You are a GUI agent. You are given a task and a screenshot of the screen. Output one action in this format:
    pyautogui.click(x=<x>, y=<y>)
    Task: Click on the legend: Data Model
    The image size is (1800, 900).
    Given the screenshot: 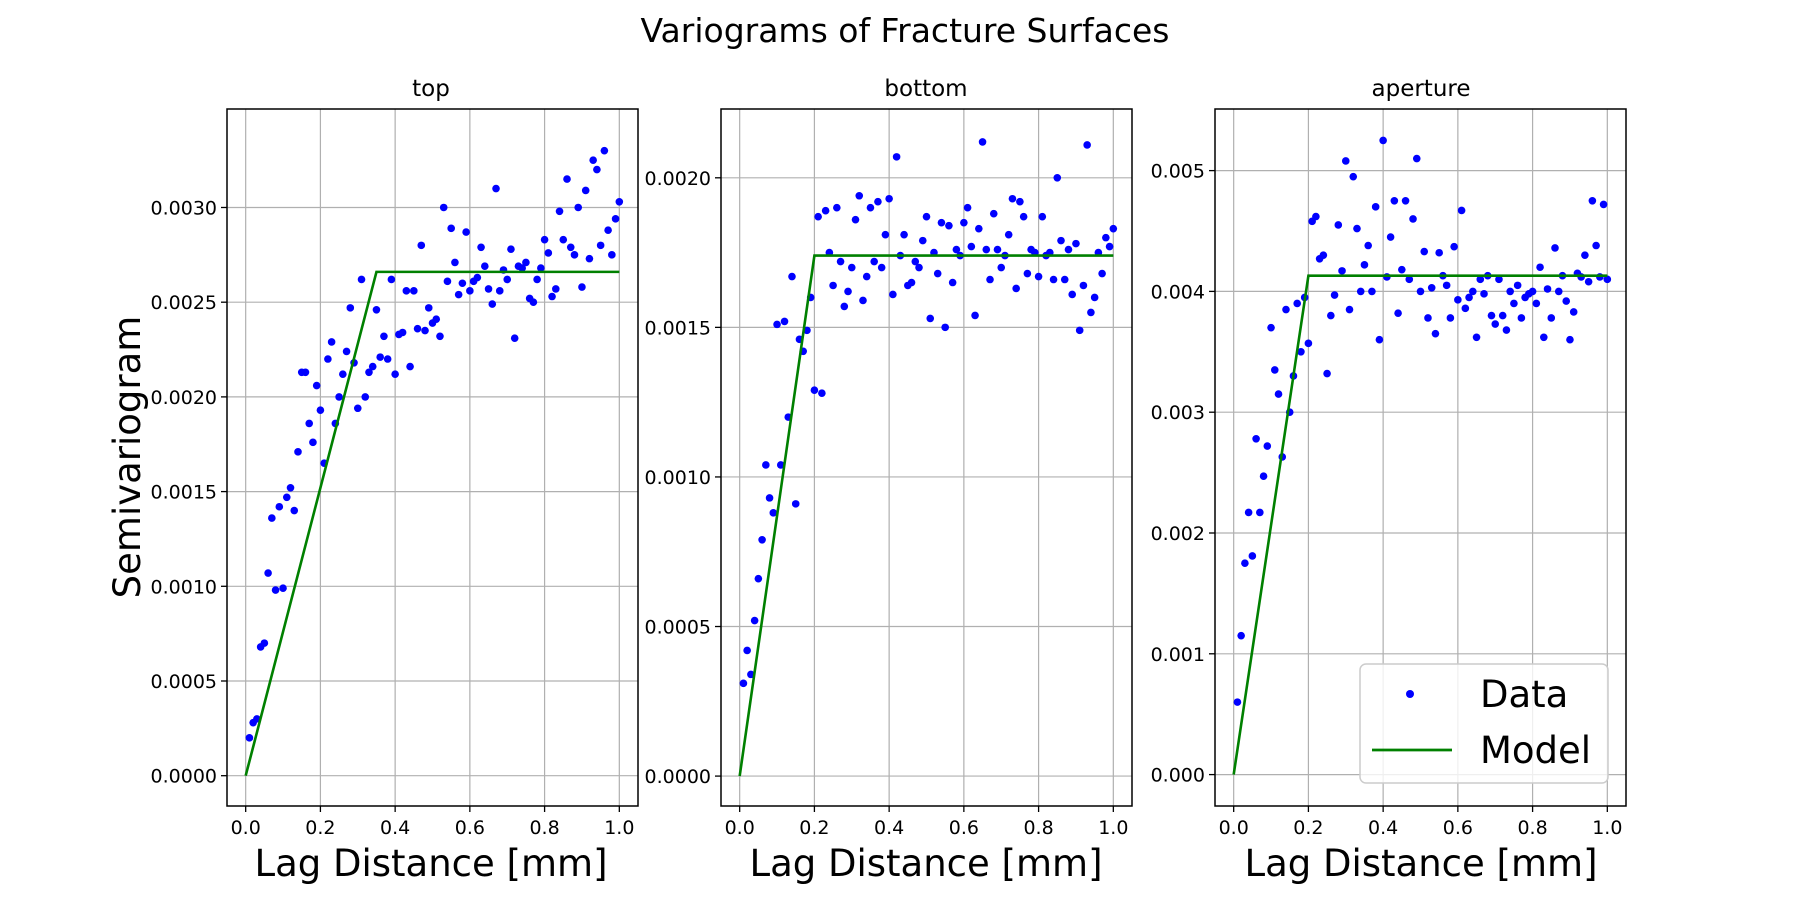 What is the action you would take?
    pyautogui.click(x=1484, y=723)
    